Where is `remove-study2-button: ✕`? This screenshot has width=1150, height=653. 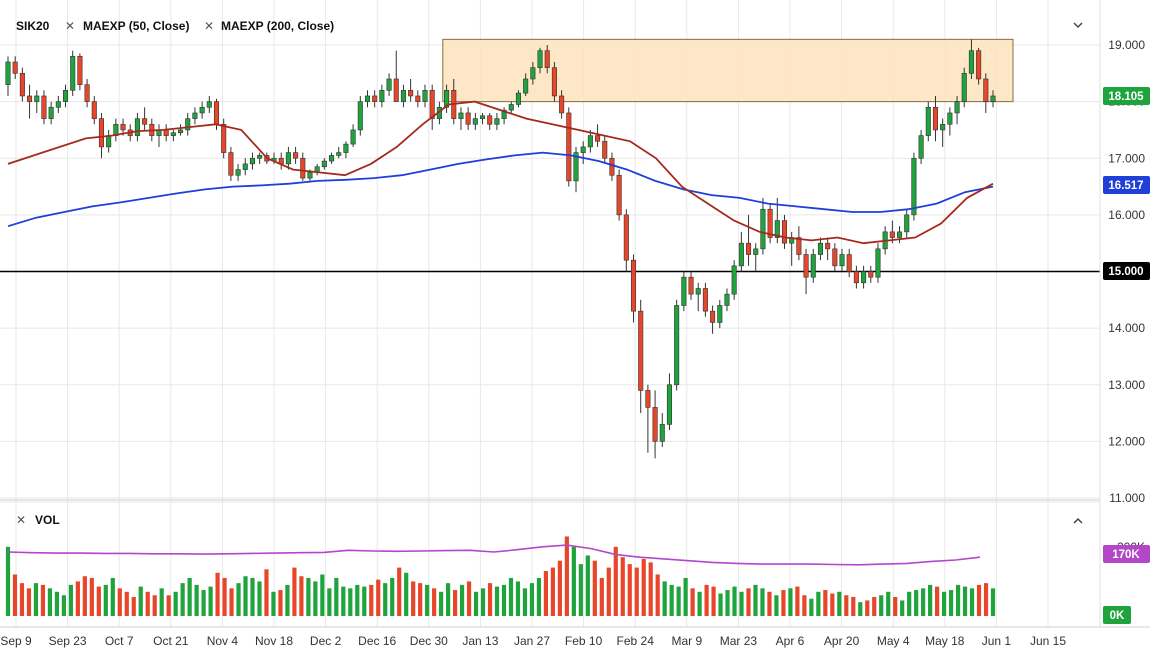
remove-study2-button: ✕ is located at coordinates (209, 26).